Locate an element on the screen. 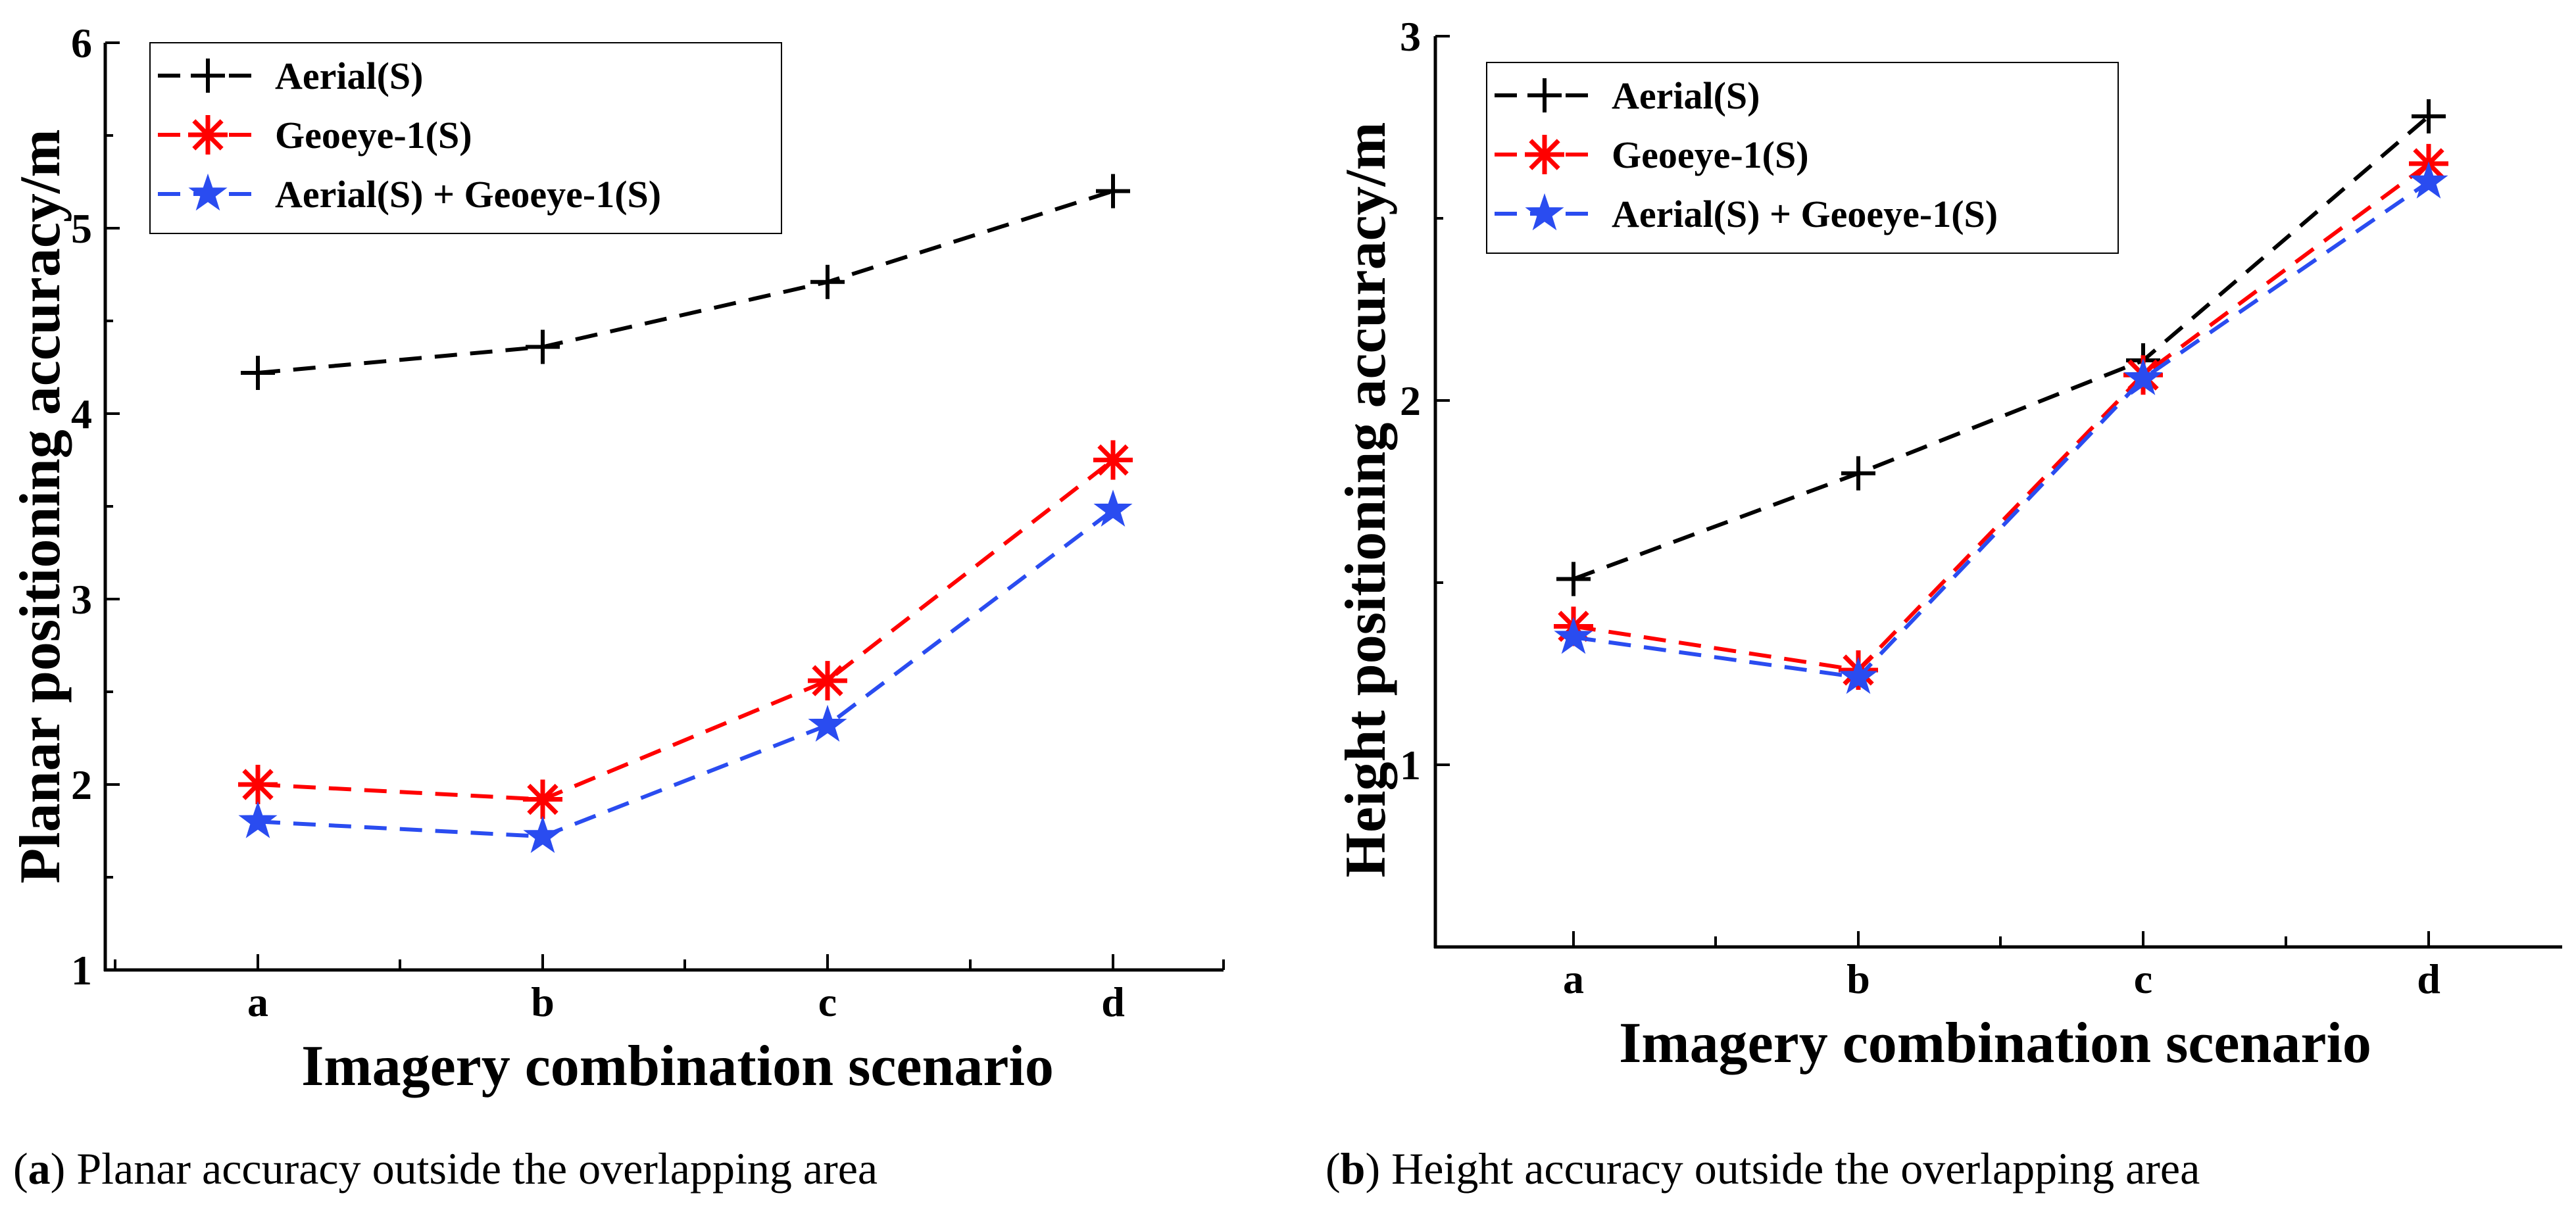 The width and height of the screenshot is (2576, 1208). y-tick-label: 4 is located at coordinates (81, 414).